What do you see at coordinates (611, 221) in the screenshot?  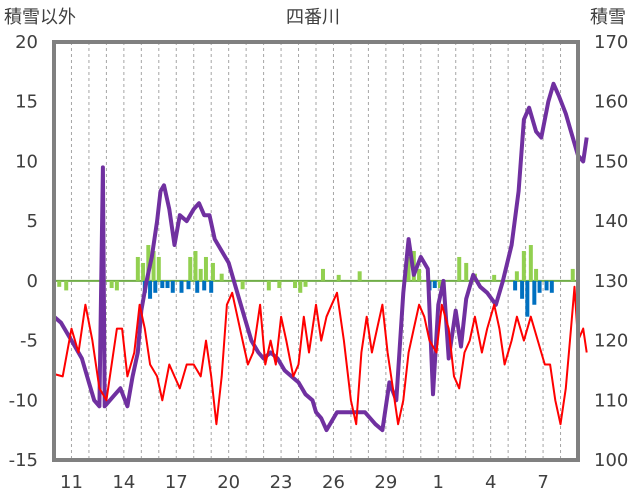 I see `right-tick-label: 140` at bounding box center [611, 221].